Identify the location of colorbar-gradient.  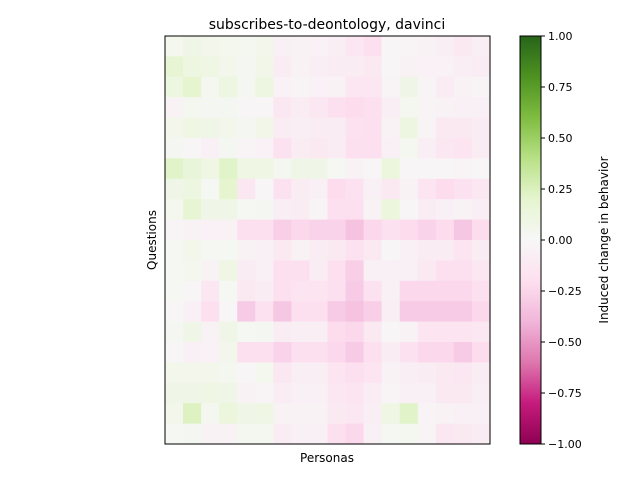
(530, 240).